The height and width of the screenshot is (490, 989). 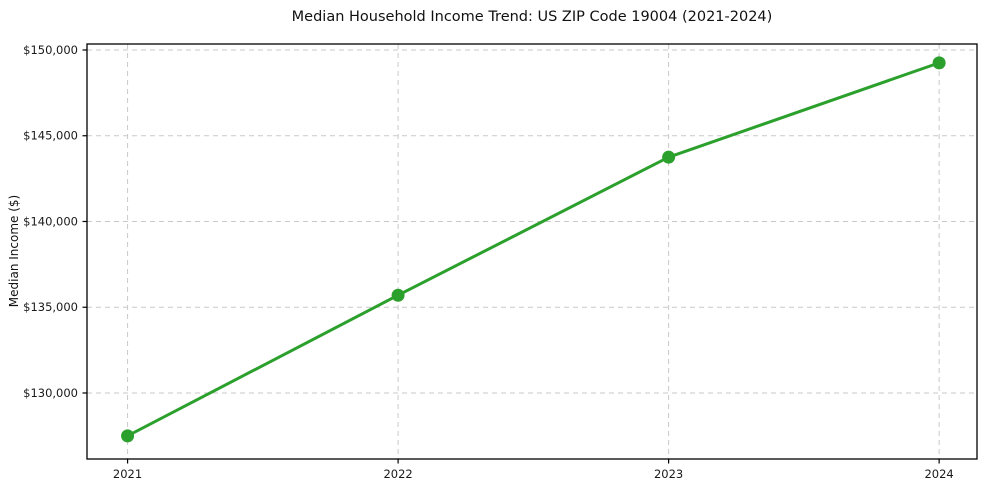 I want to click on y-tick-label: $135,000, so click(x=50, y=307).